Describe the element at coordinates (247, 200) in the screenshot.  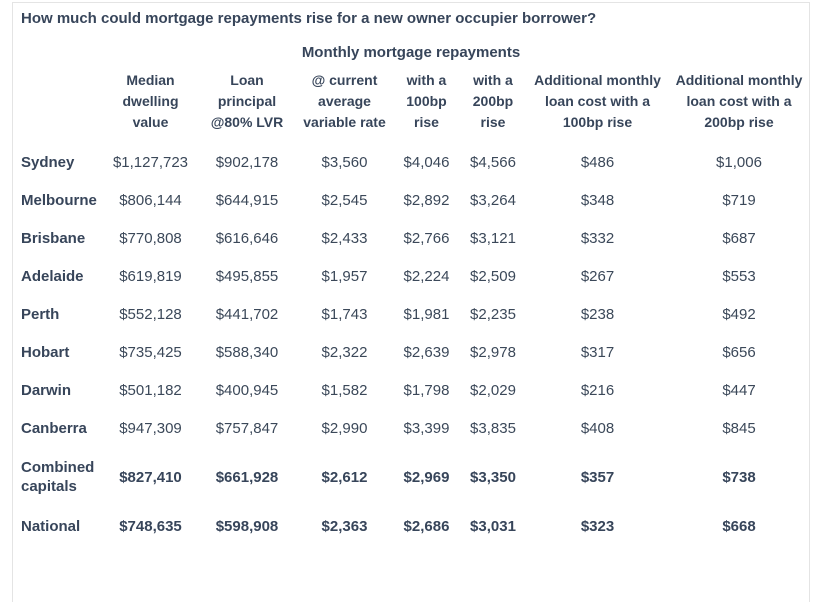
I see `value-cell: $644,915` at that location.